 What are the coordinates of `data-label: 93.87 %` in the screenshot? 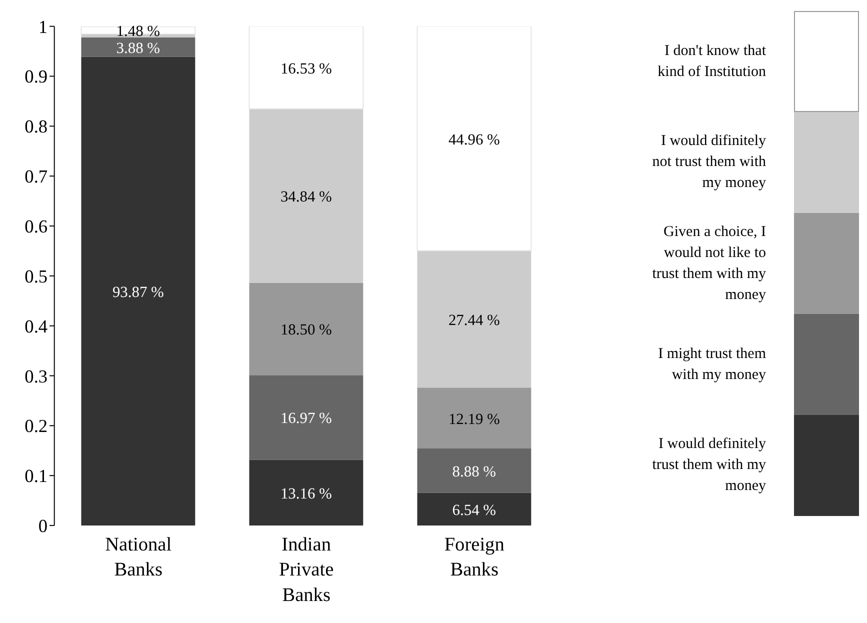 It's located at (138, 293).